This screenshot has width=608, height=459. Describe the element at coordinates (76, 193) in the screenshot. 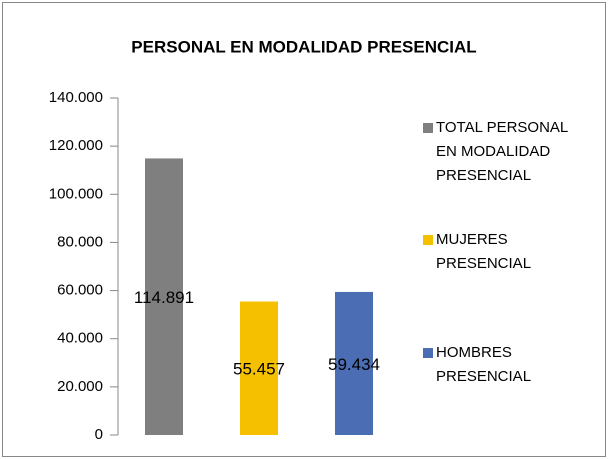

I see `y-tick-label: 100.000` at that location.